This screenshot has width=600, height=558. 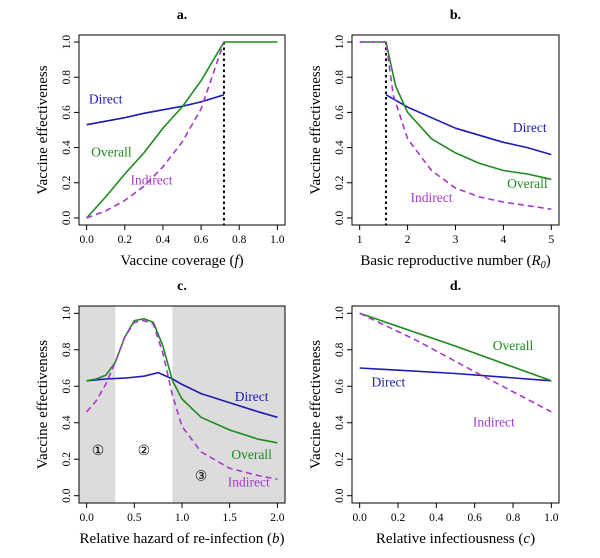 What do you see at coordinates (181, 261) in the screenshot?
I see `x-axis-label: Vaccine coverage (f)` at bounding box center [181, 261].